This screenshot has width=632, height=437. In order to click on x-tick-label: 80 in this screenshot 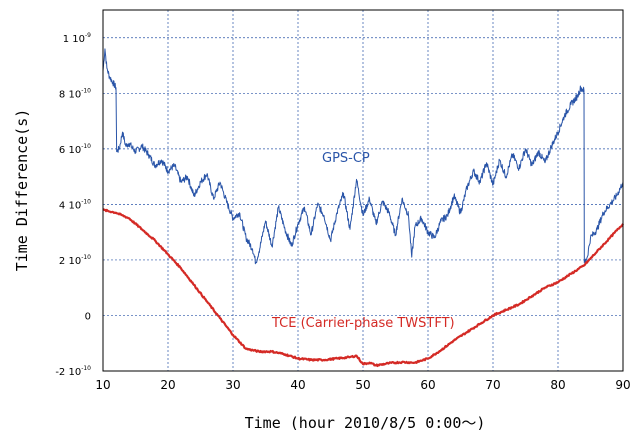, I will do `click(557, 385)`.